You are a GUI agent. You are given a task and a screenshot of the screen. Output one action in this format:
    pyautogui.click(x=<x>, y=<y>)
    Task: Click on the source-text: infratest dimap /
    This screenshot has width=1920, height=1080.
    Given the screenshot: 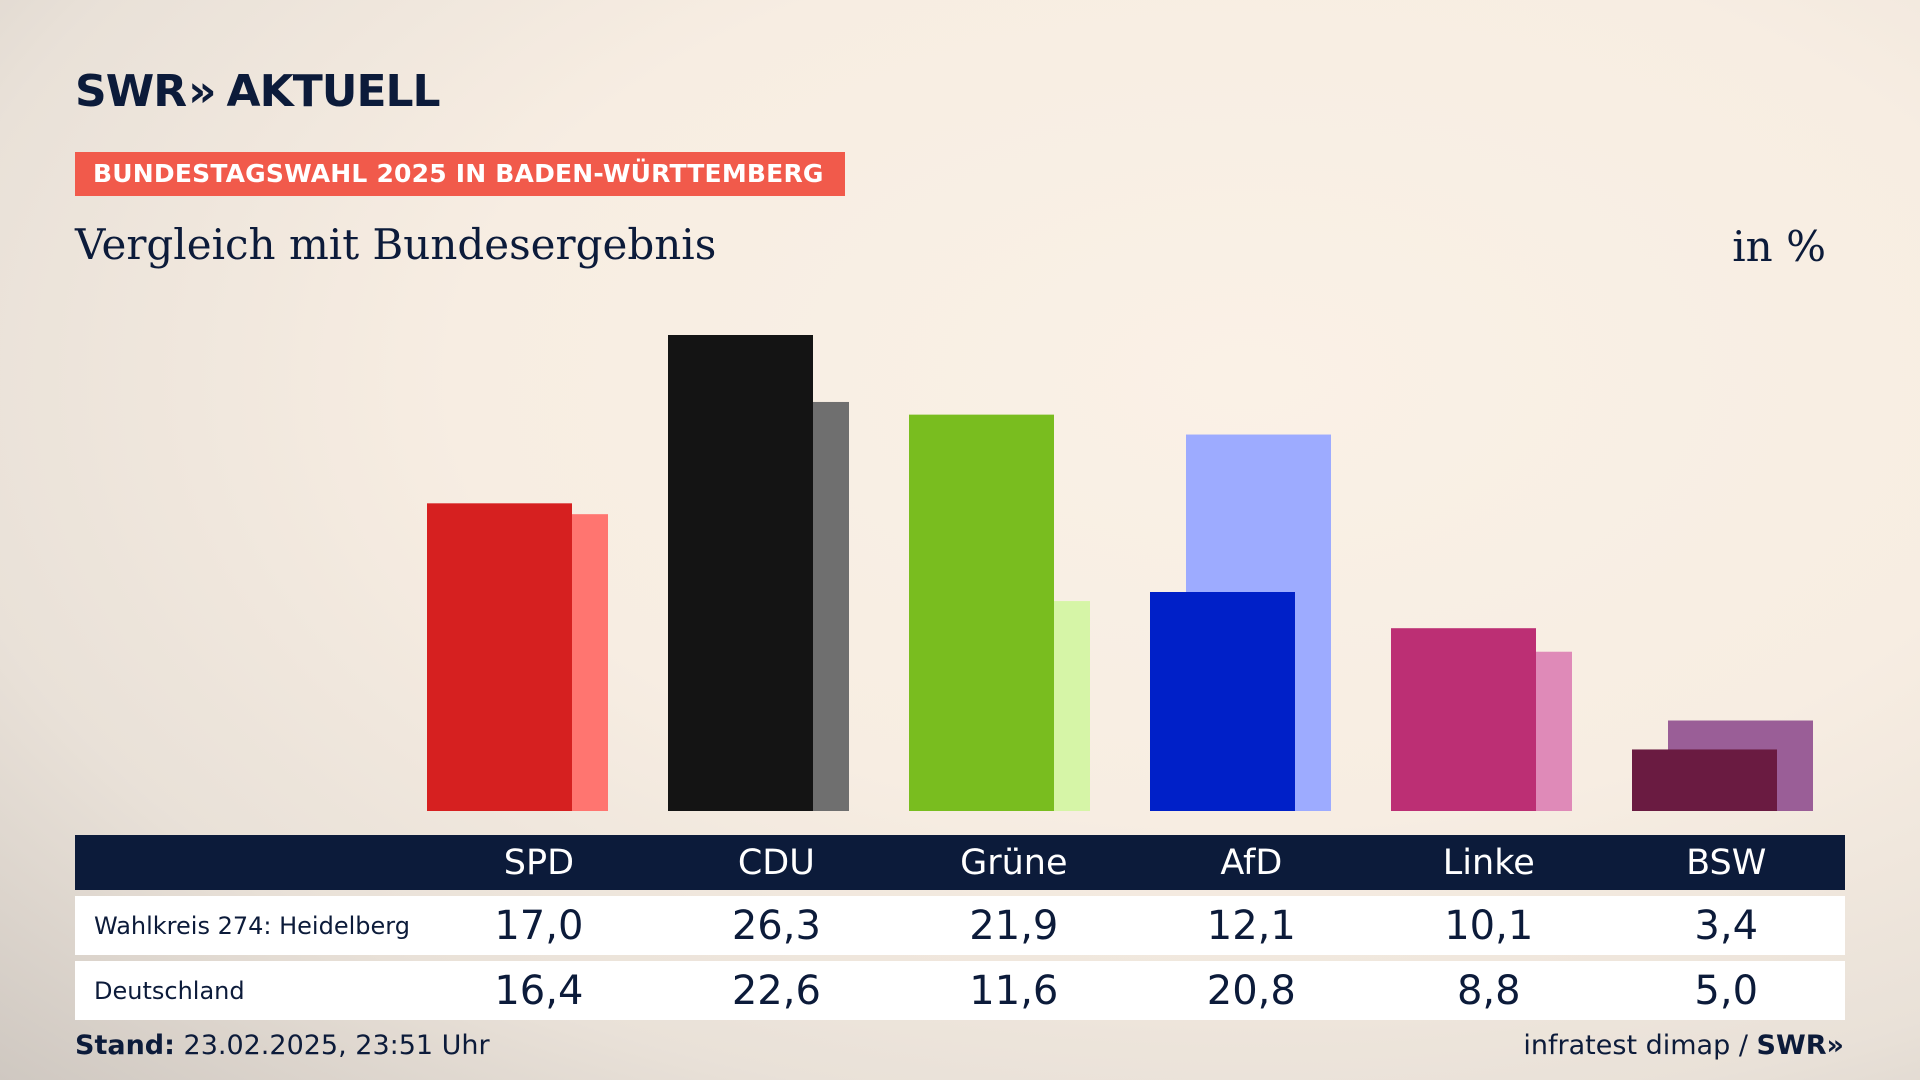 What is the action you would take?
    pyautogui.click(x=1635, y=1045)
    